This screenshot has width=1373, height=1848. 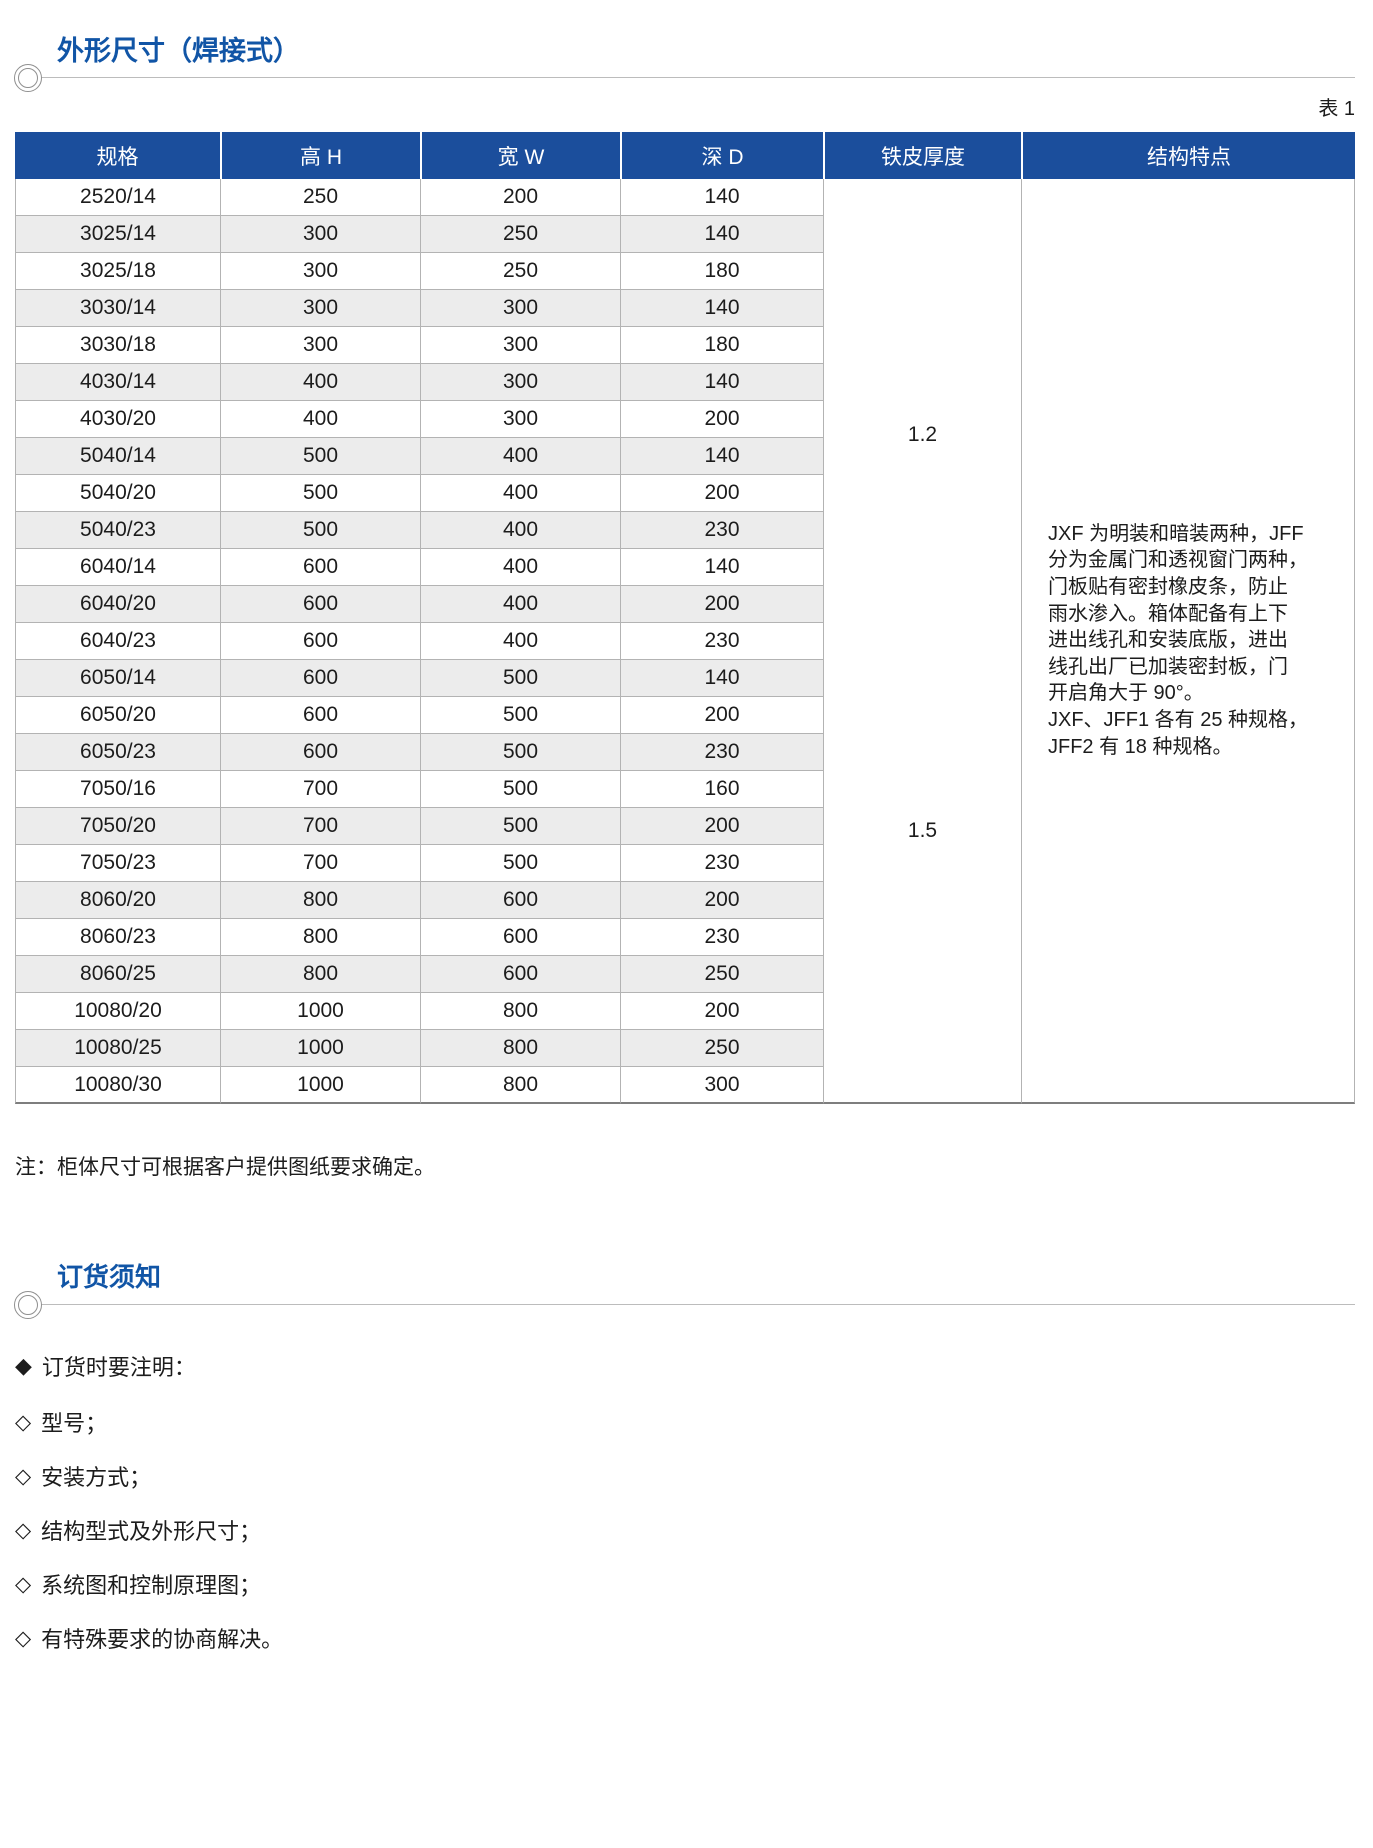 What do you see at coordinates (117, 567) in the screenshot?
I see `spec-cell: 6040/14` at bounding box center [117, 567].